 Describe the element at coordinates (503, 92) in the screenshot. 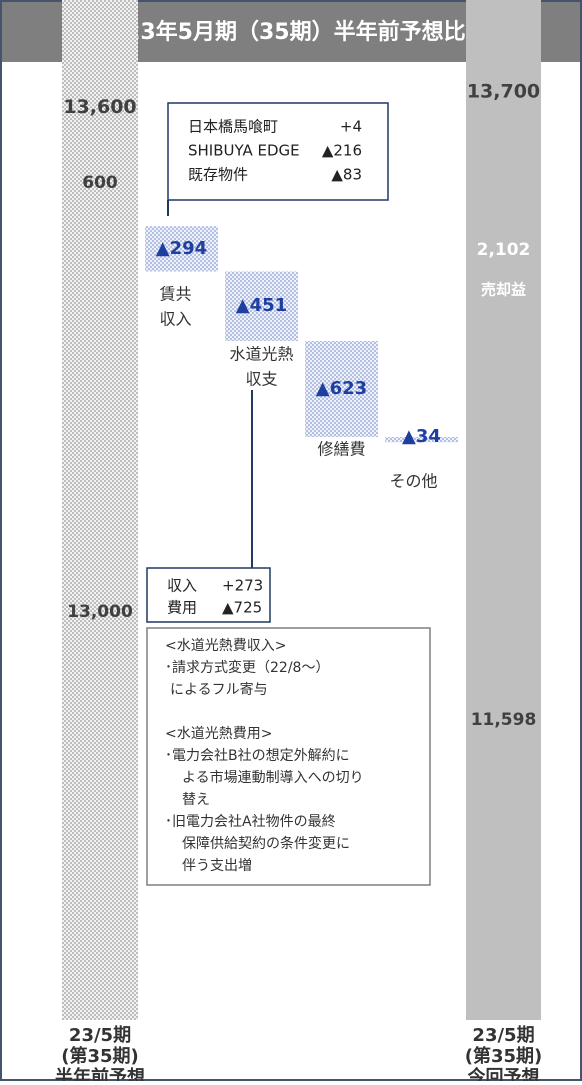

I see `total-label: 13,700` at that location.